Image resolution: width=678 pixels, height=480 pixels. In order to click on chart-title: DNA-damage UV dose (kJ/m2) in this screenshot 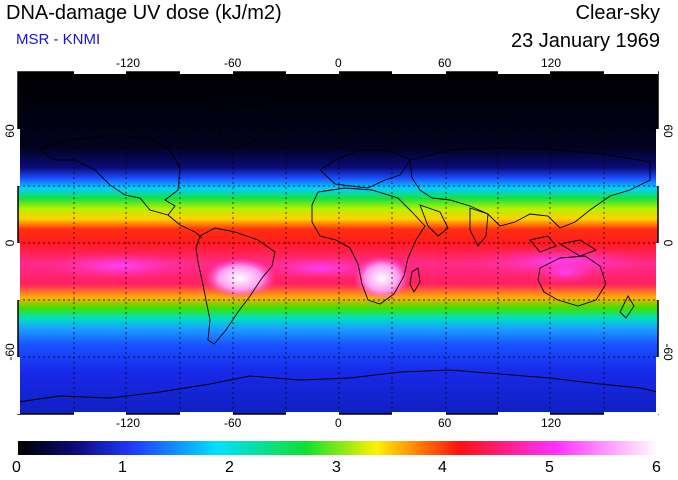, I will do `click(144, 13)`.